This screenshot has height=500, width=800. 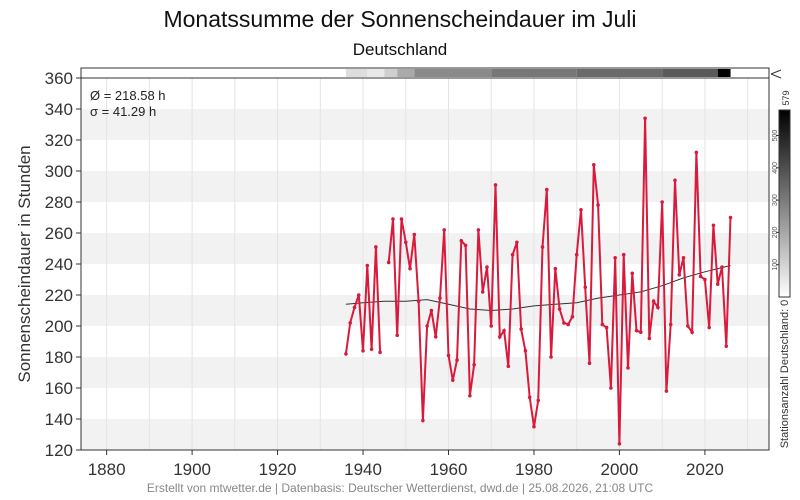 I want to click on station-colorbar, so click(x=784, y=203).